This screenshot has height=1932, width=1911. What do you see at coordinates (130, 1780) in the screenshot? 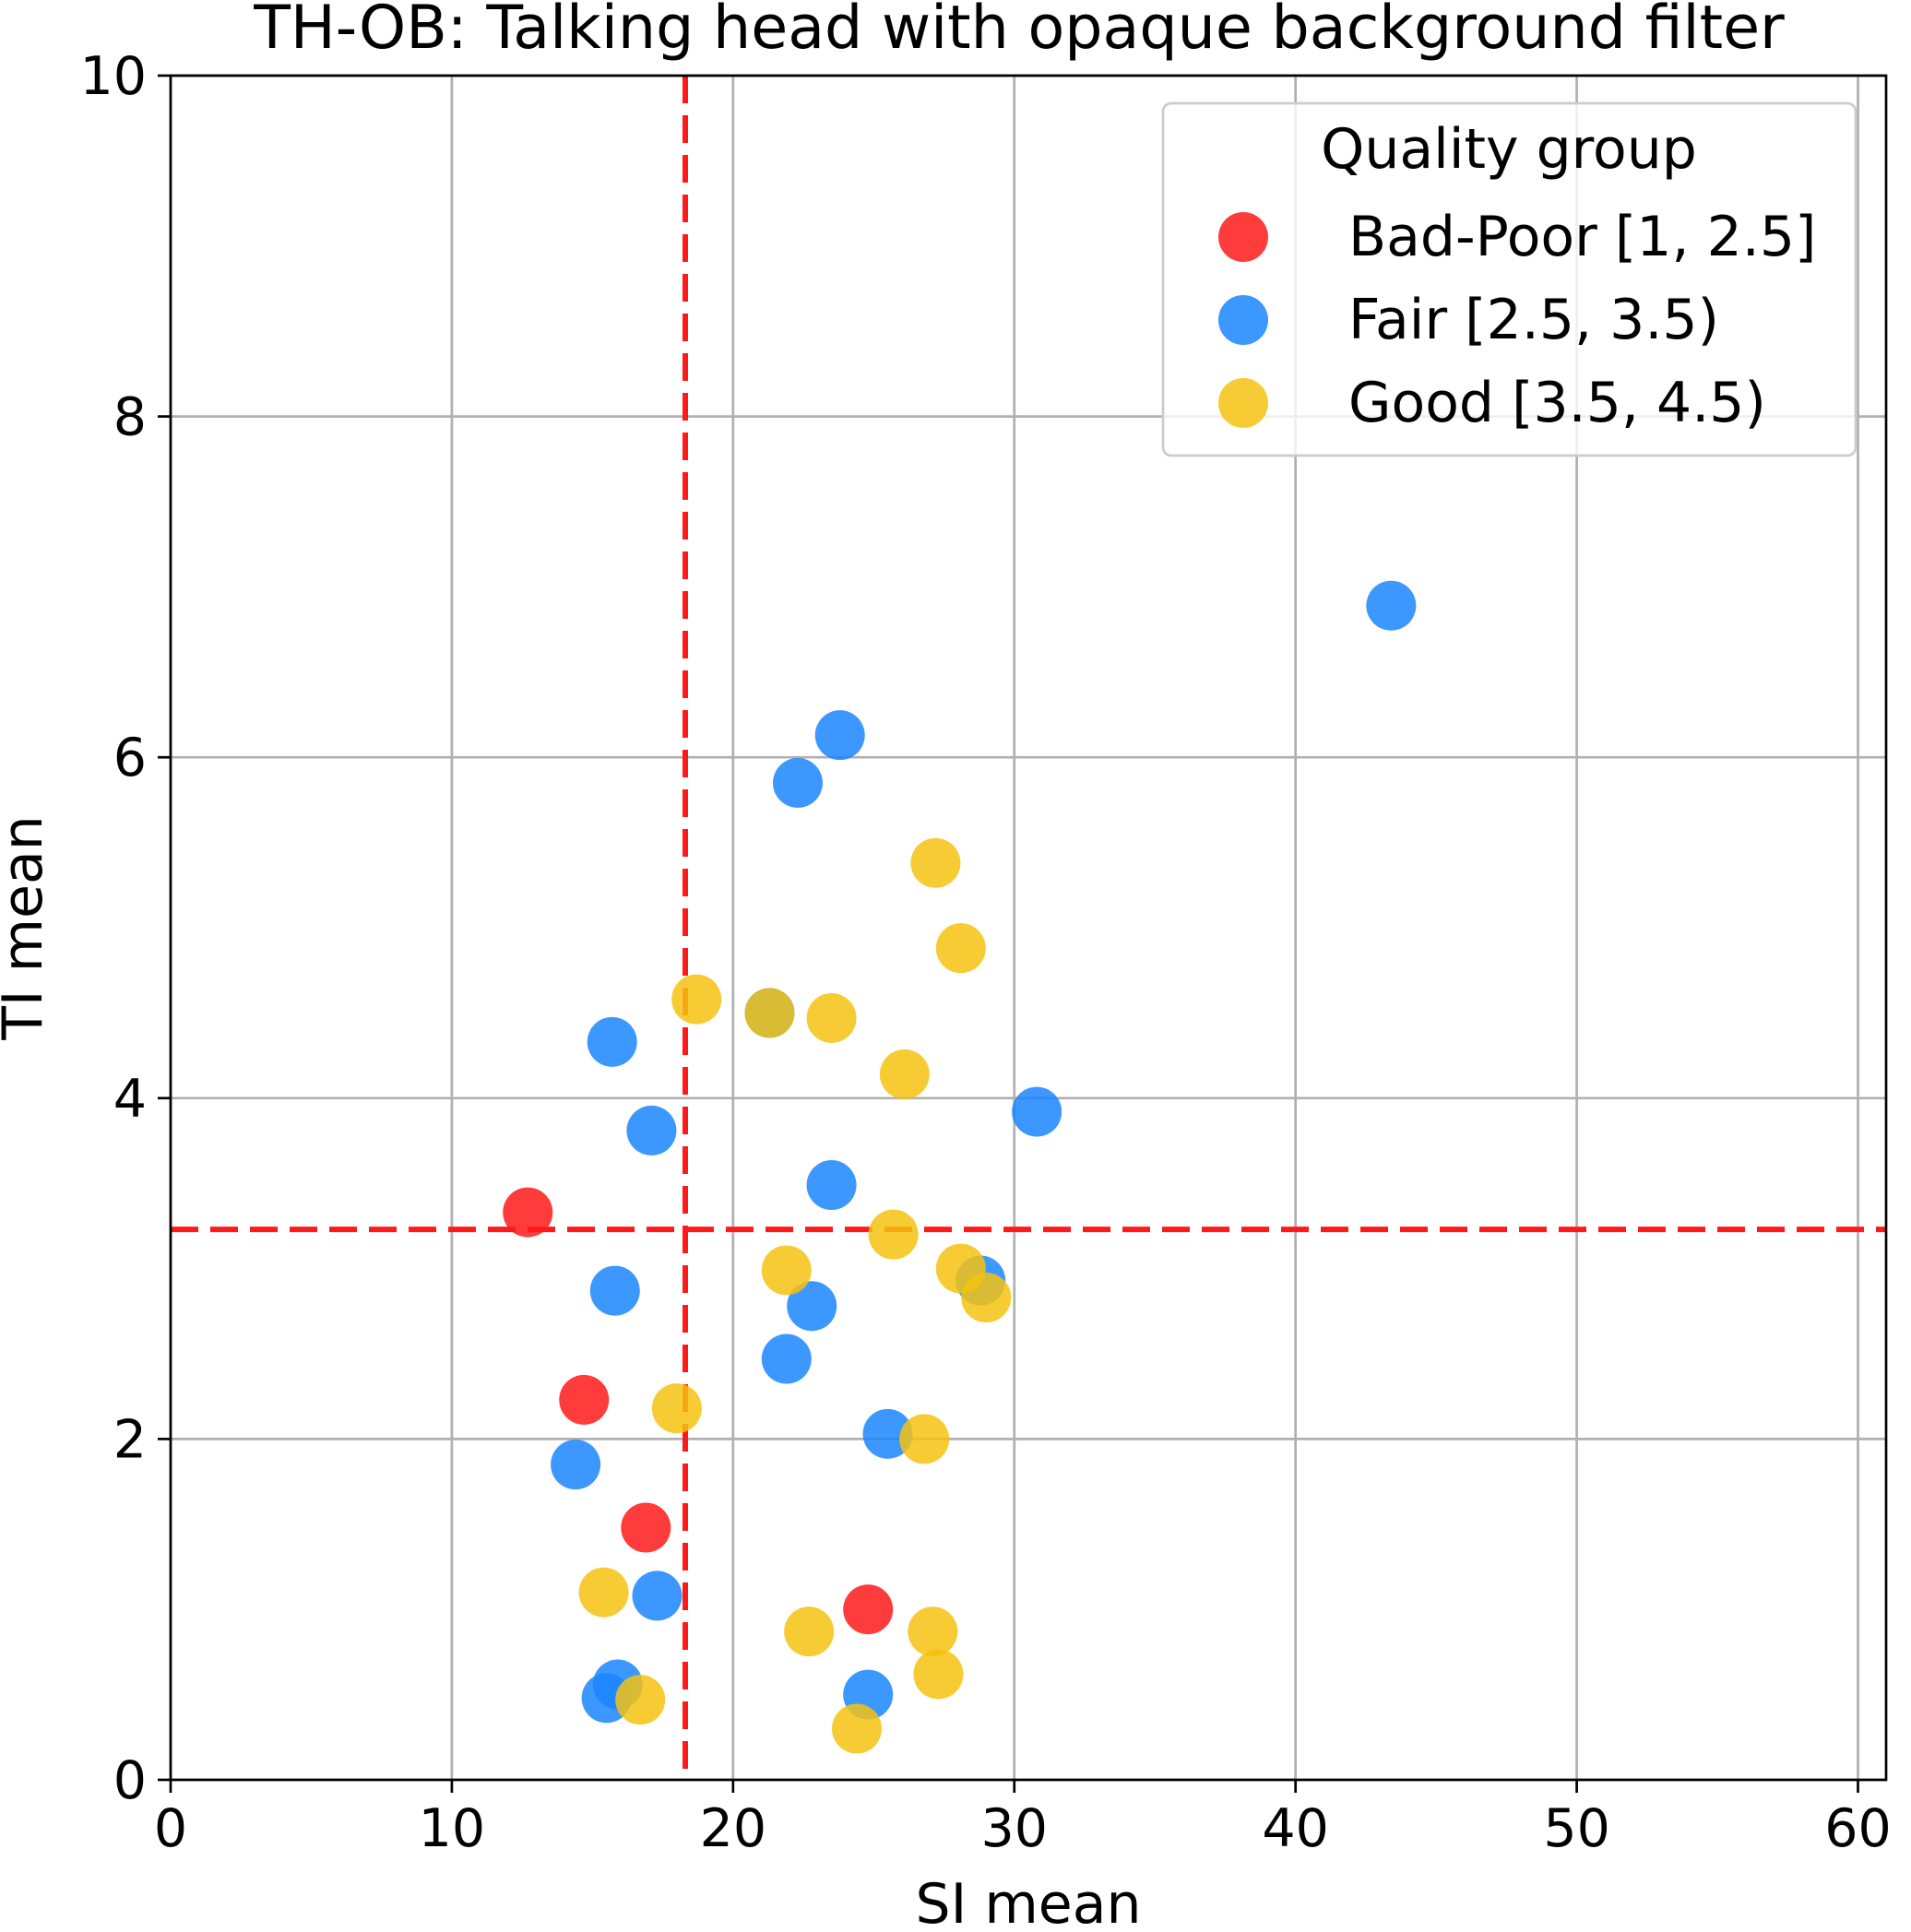
I see `y-tick-label: 0` at bounding box center [130, 1780].